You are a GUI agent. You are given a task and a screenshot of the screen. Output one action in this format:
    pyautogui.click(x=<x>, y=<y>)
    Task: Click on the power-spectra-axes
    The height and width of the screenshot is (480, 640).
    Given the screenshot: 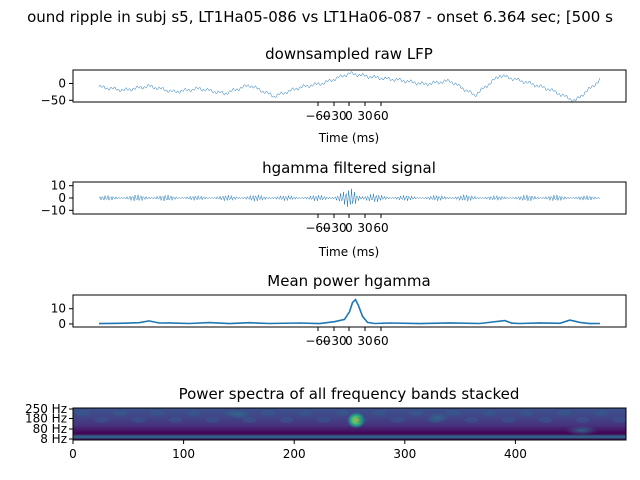 What is the action you would take?
    pyautogui.click(x=349, y=424)
    